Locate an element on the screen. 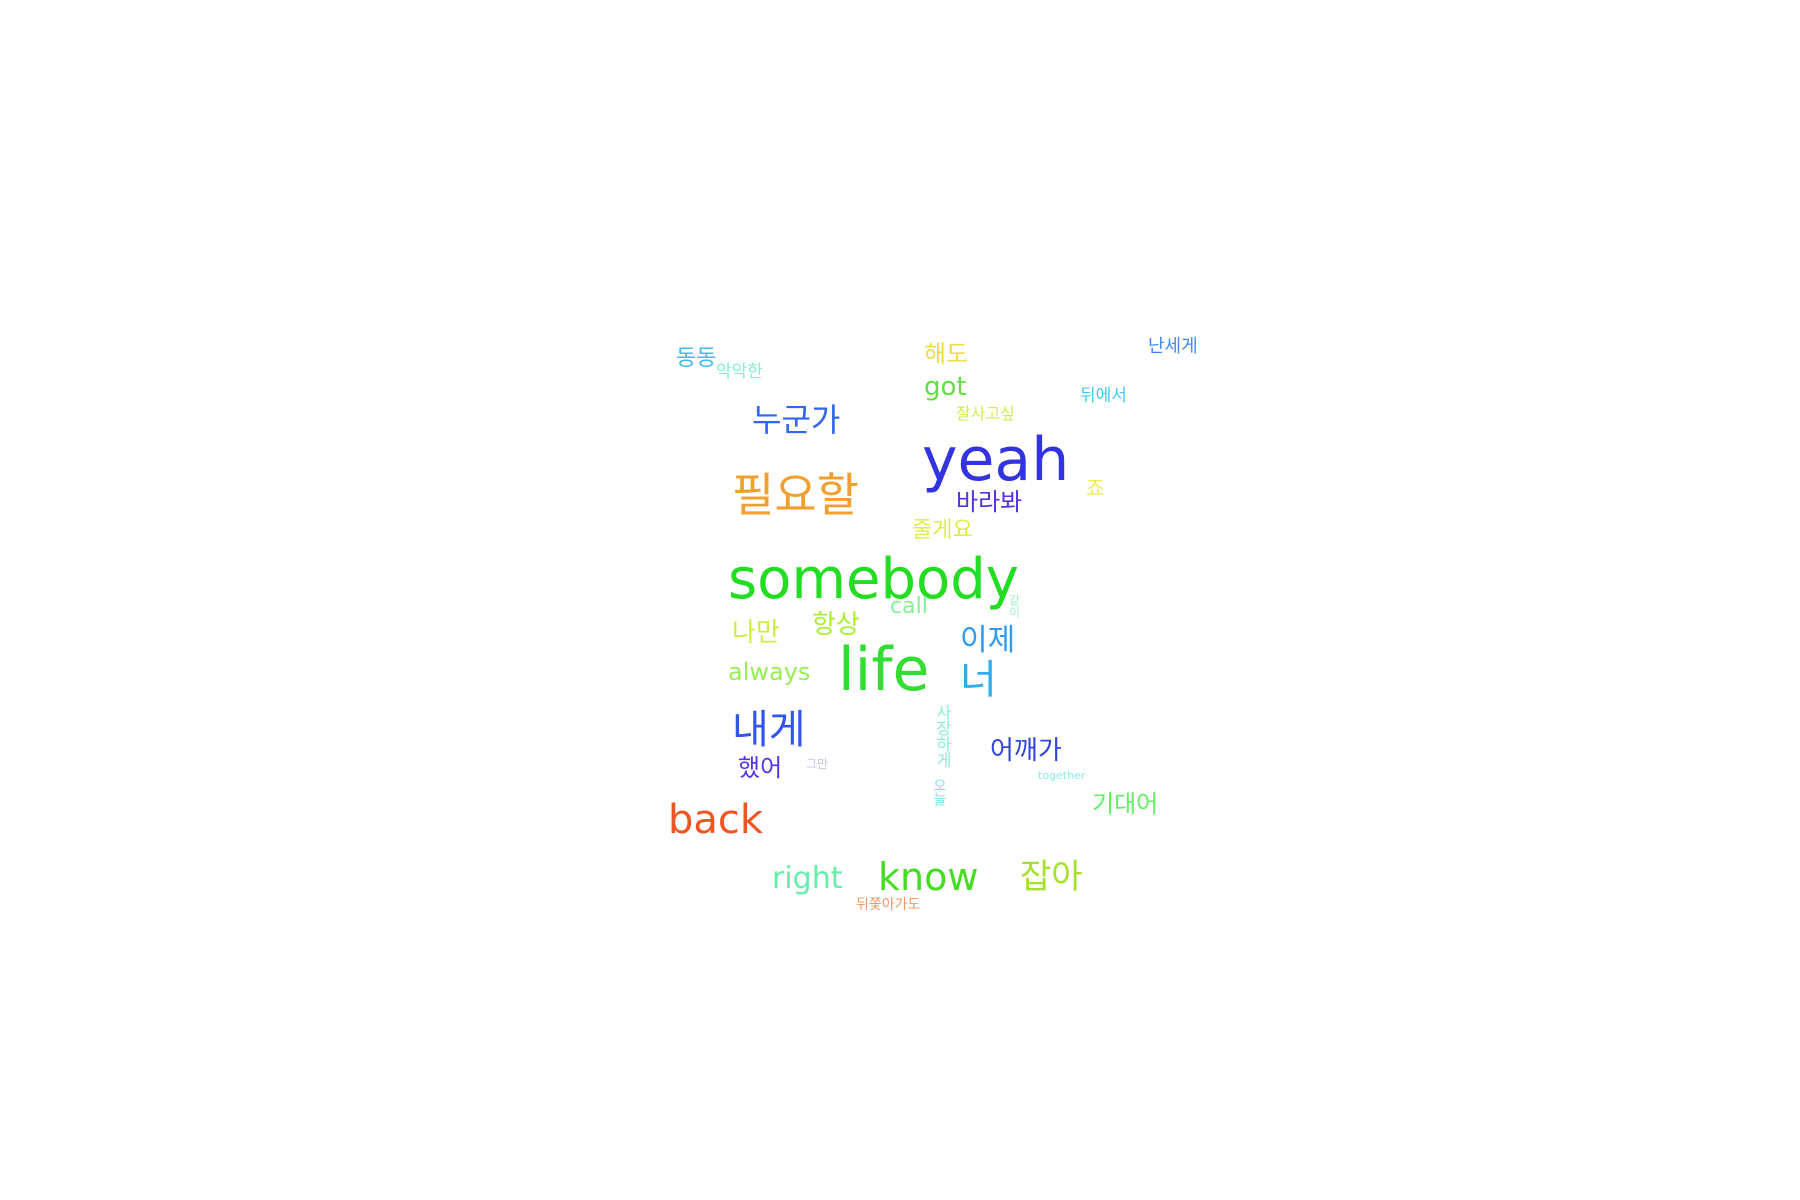 The image size is (1800, 1200). word-know: know is located at coordinates (928, 877).